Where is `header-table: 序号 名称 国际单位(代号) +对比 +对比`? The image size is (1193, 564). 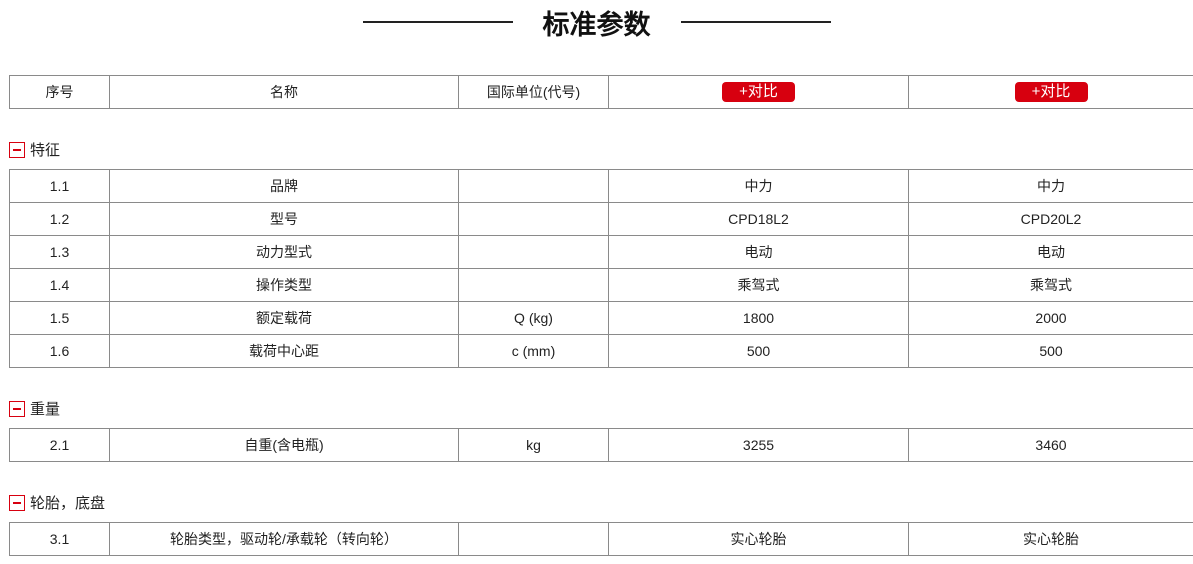 header-table: 序号 名称 国际单位(代号) +对比 +对比 is located at coordinates (601, 92).